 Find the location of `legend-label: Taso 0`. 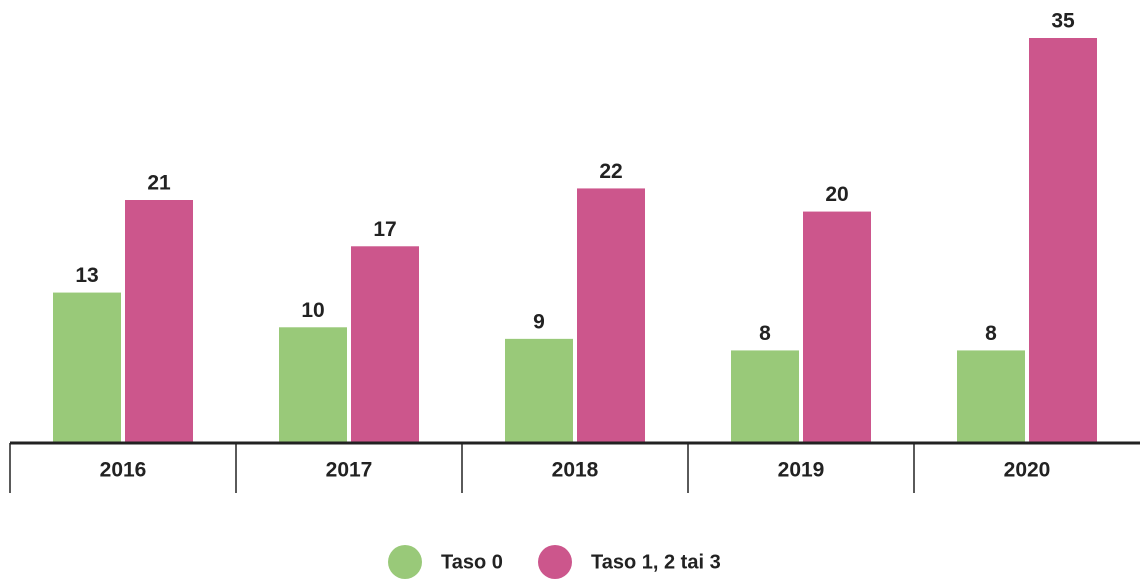

legend-label: Taso 0 is located at coordinates (472, 562).